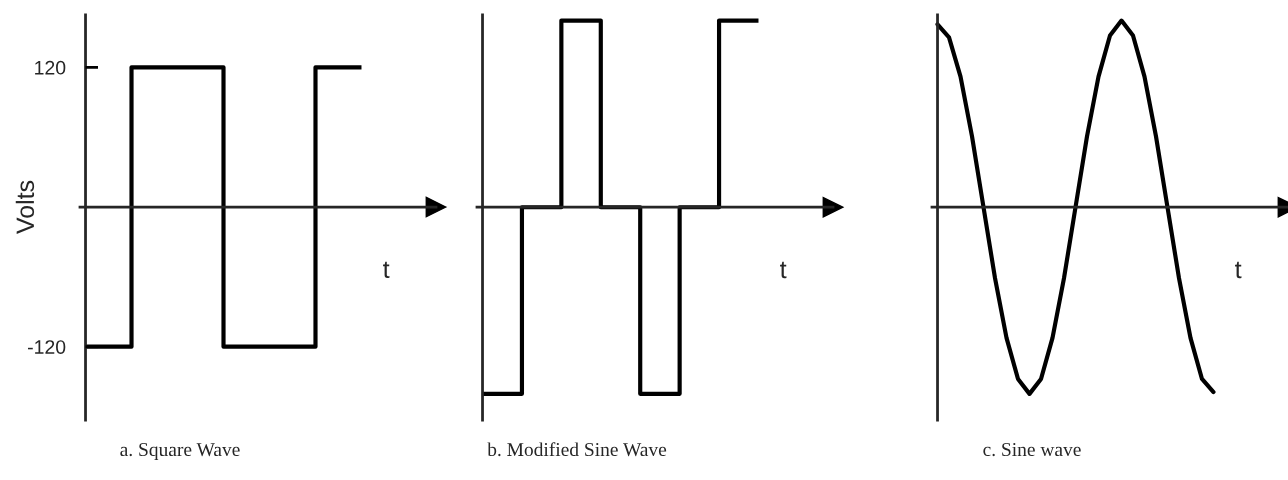 This screenshot has height=480, width=1288. What do you see at coordinates (180, 452) in the screenshot?
I see `text: a. Square Wave` at bounding box center [180, 452].